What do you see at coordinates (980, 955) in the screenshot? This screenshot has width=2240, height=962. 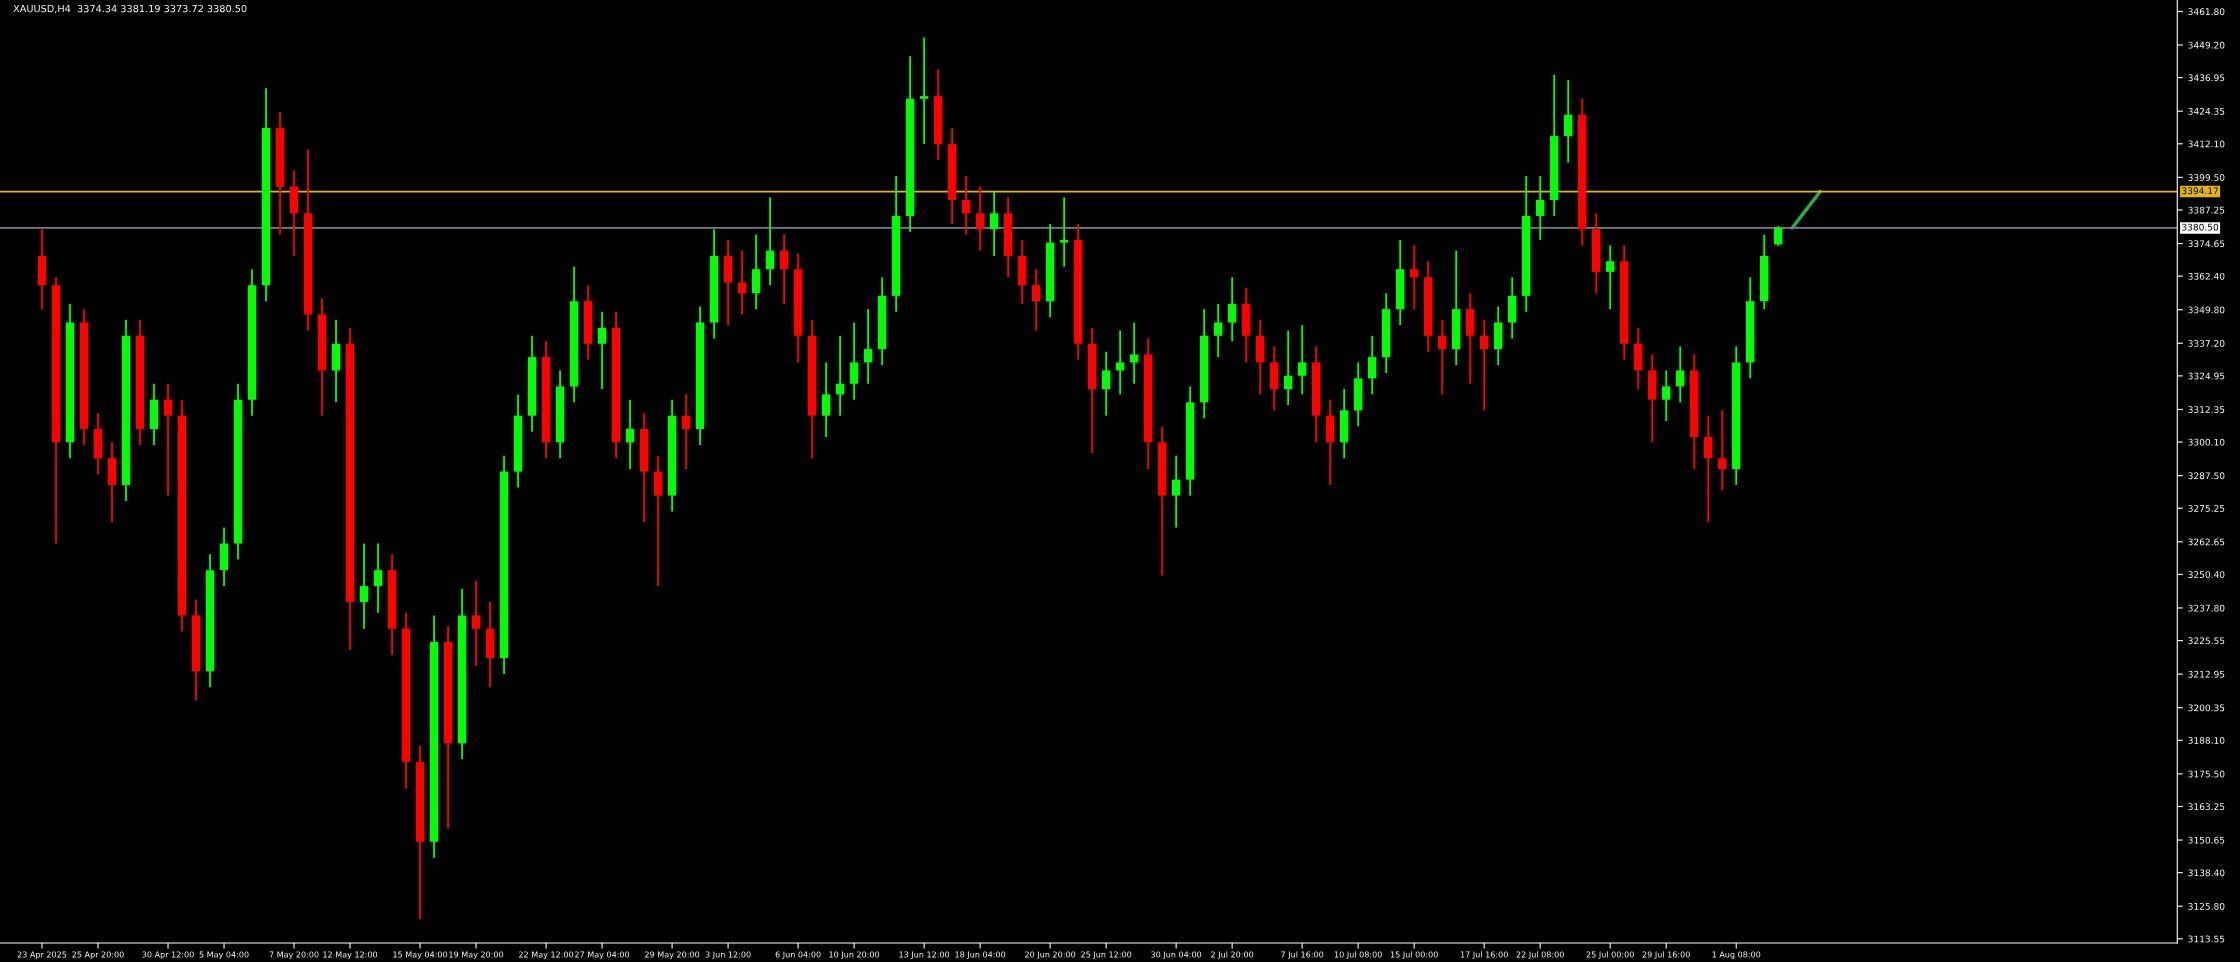 I see `x-tick-label: 18 Jun 04:00` at bounding box center [980, 955].